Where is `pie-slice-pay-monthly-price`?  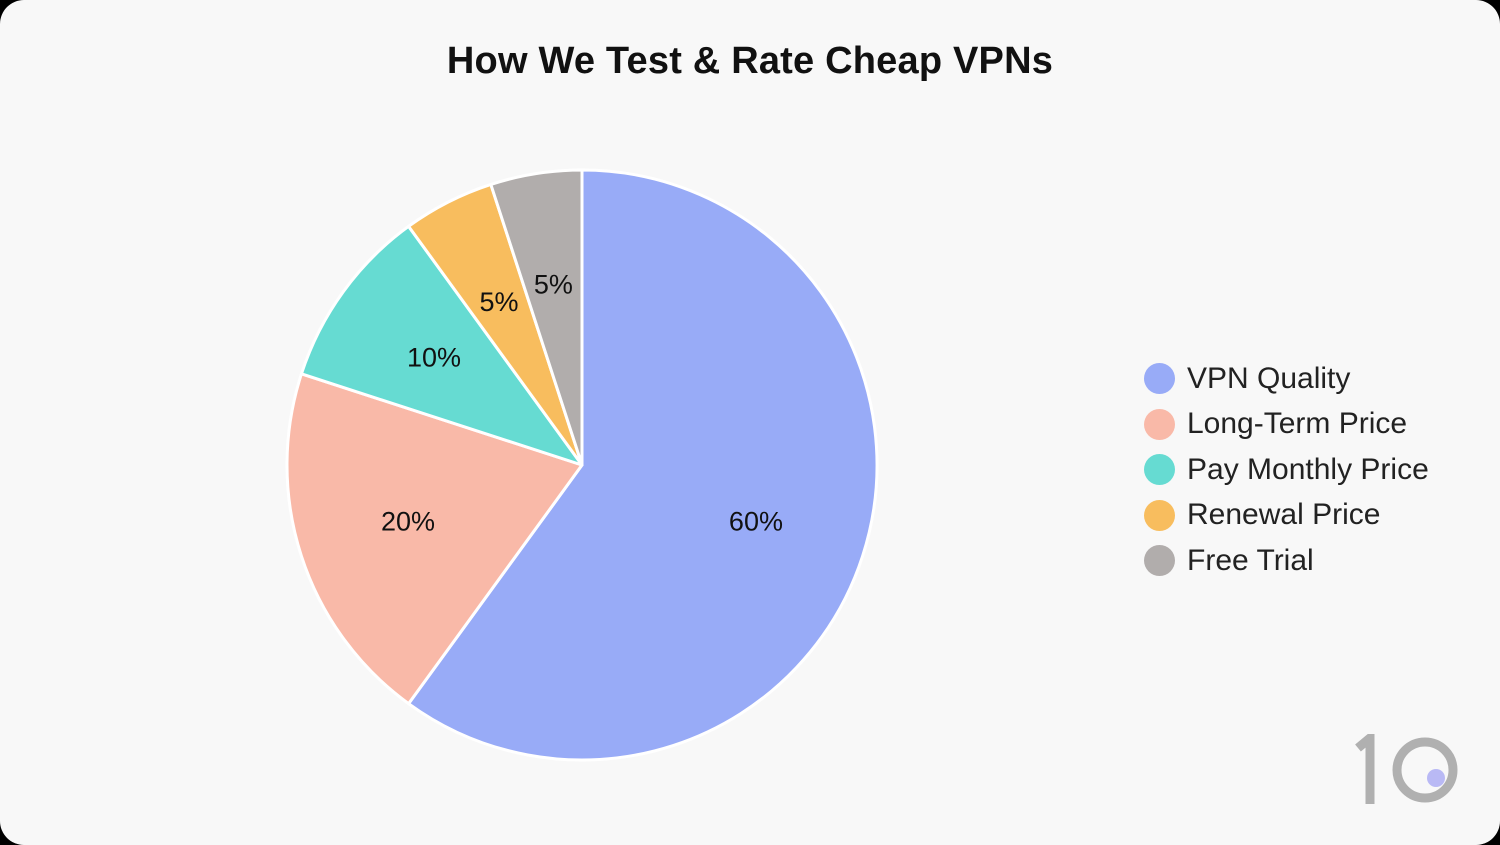
pie-slice-pay-monthly-price is located at coordinates (441, 345).